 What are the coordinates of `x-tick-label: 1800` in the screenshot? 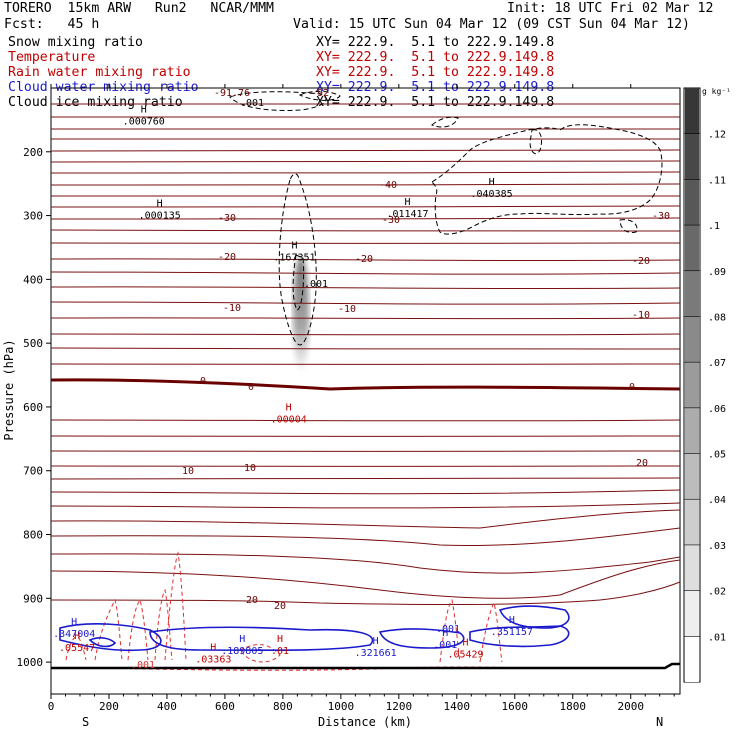 It's located at (573, 706).